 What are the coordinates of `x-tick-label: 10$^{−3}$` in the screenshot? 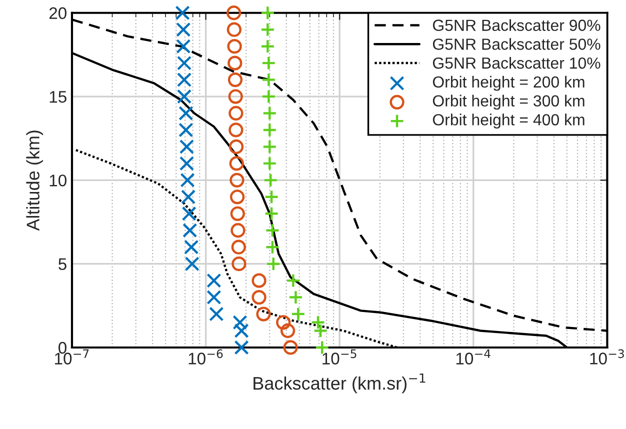 It's located at (607, 356).